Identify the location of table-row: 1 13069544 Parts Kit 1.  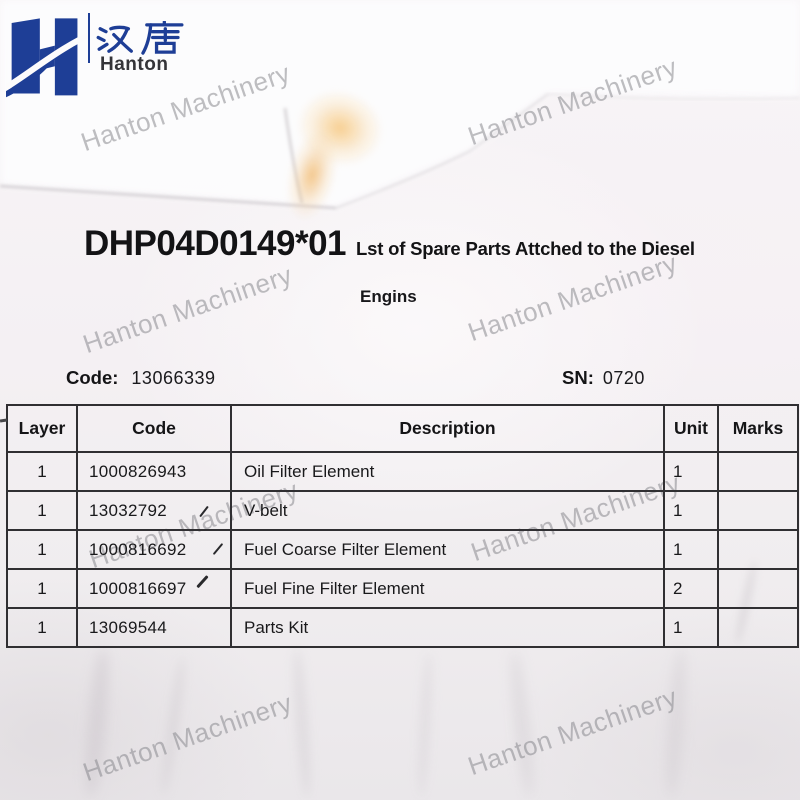
(402, 627).